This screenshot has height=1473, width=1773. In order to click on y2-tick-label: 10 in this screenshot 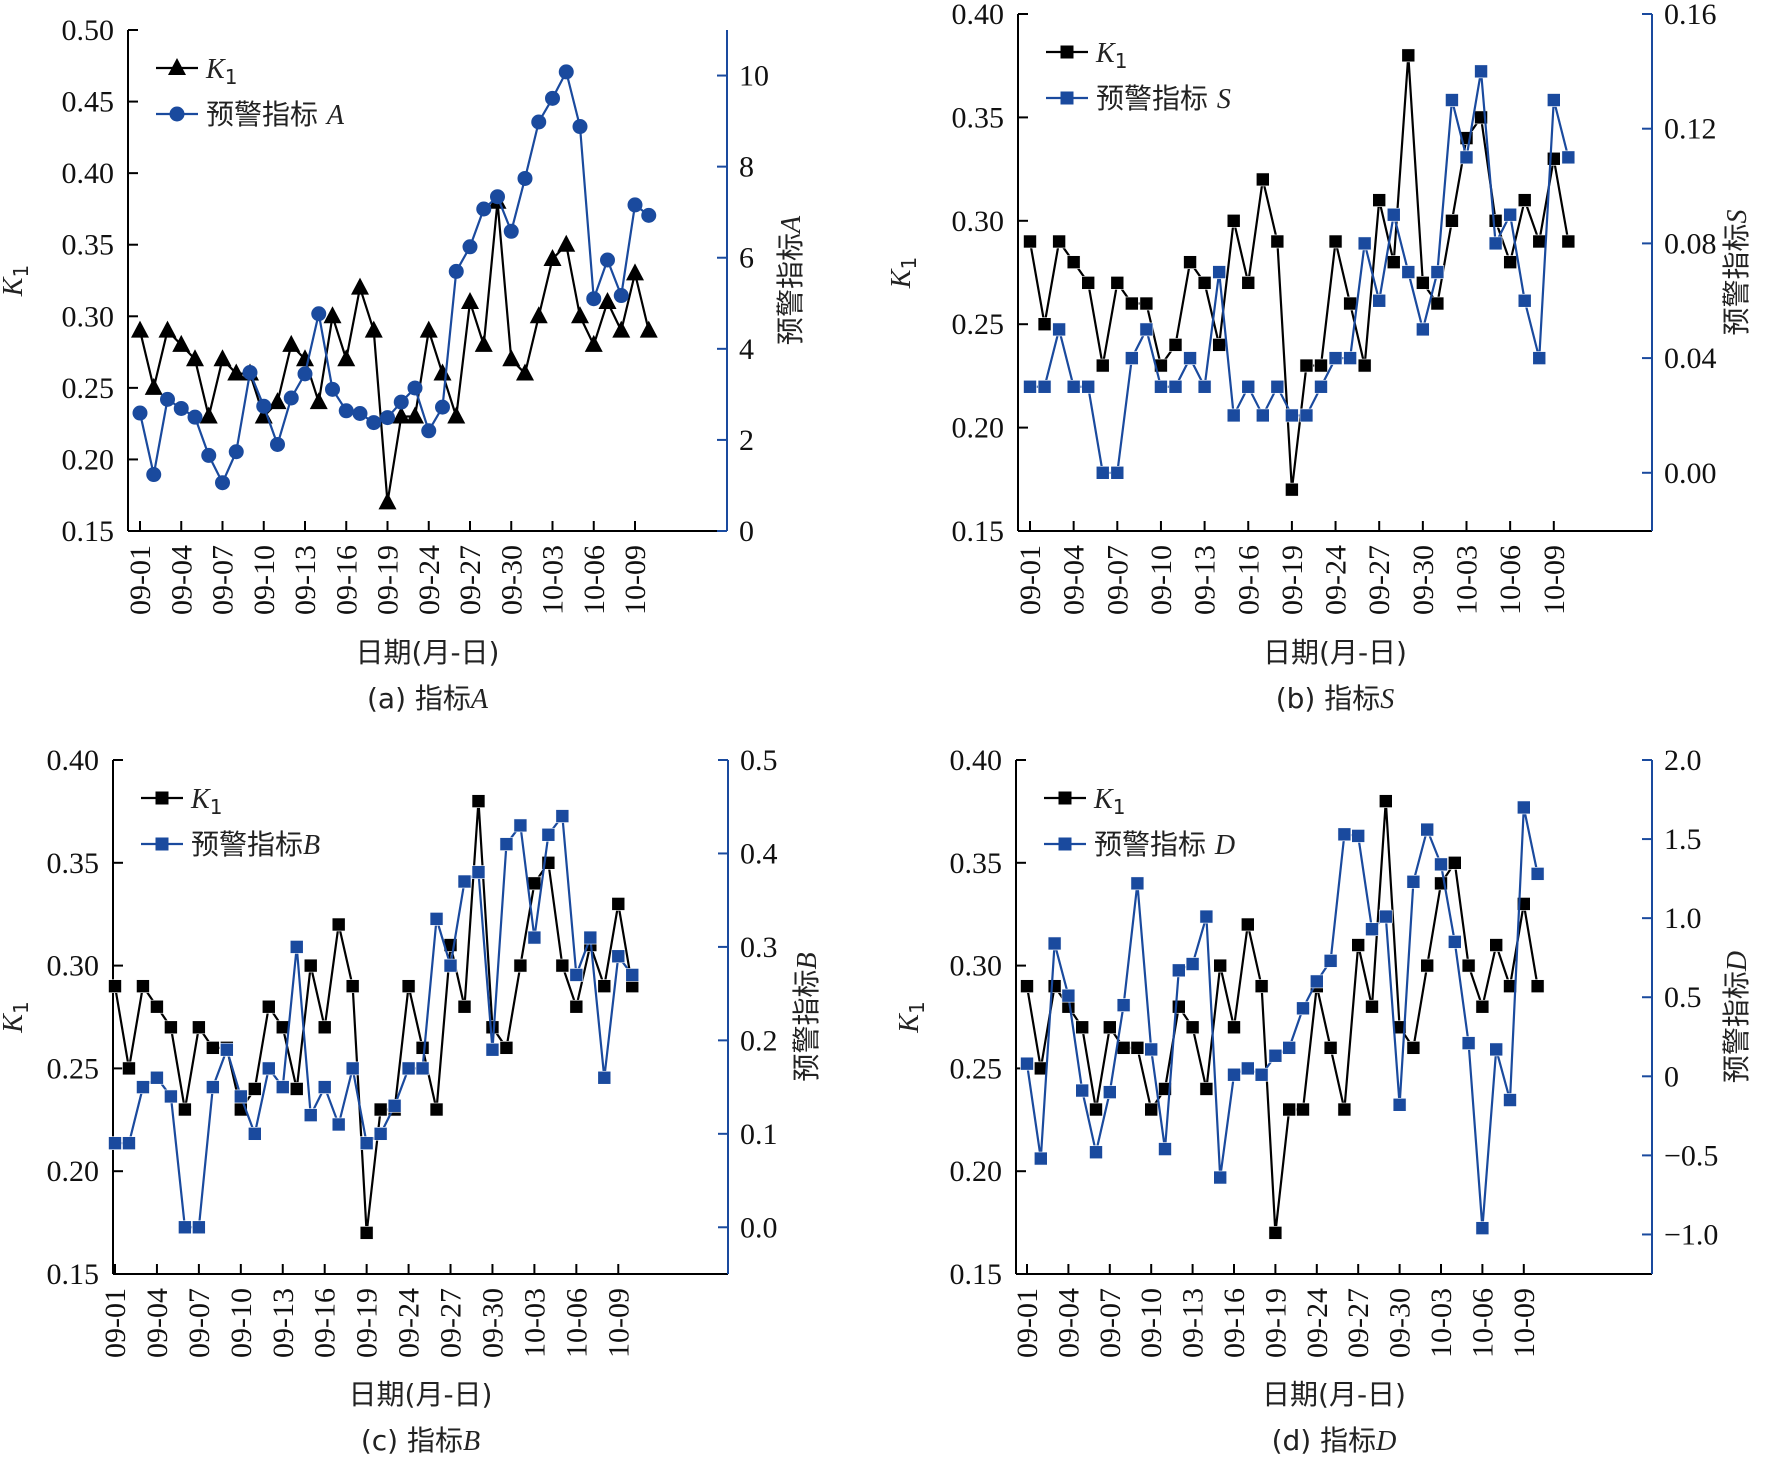, I will do `click(754, 76)`.